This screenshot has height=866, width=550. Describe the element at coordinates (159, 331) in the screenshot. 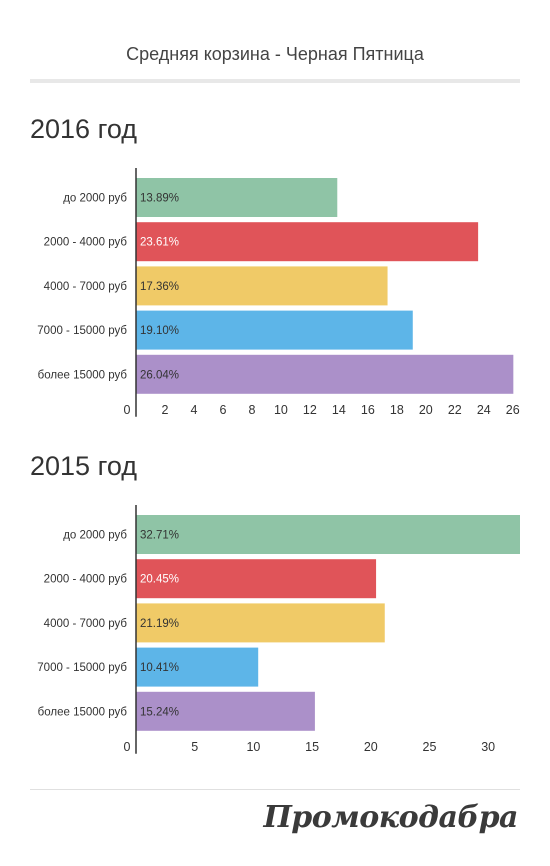

I see `bar-value-label: 19.10%` at that location.